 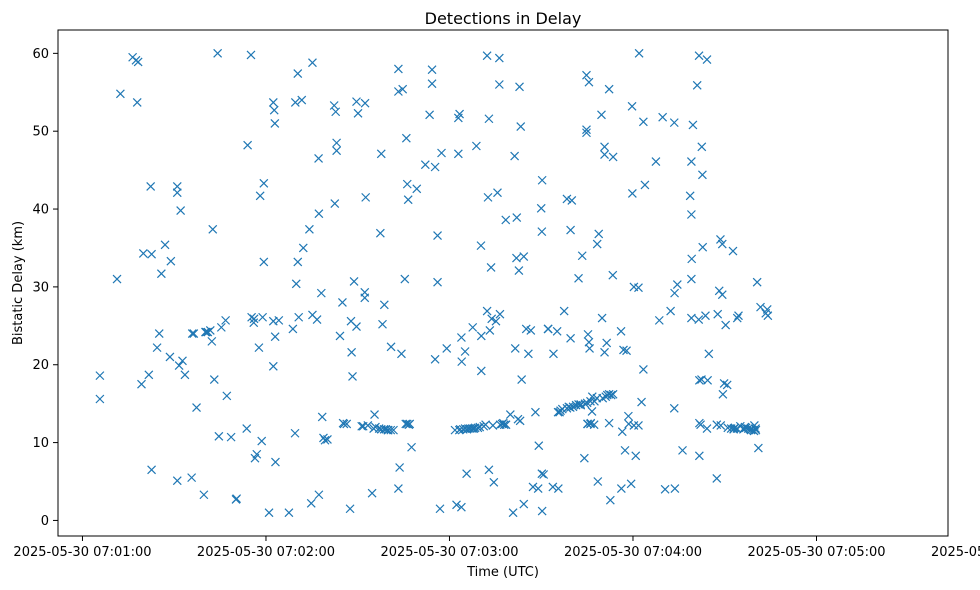 I want to click on x-tick-label: 2025-05-30 07:04:00, so click(x=633, y=552).